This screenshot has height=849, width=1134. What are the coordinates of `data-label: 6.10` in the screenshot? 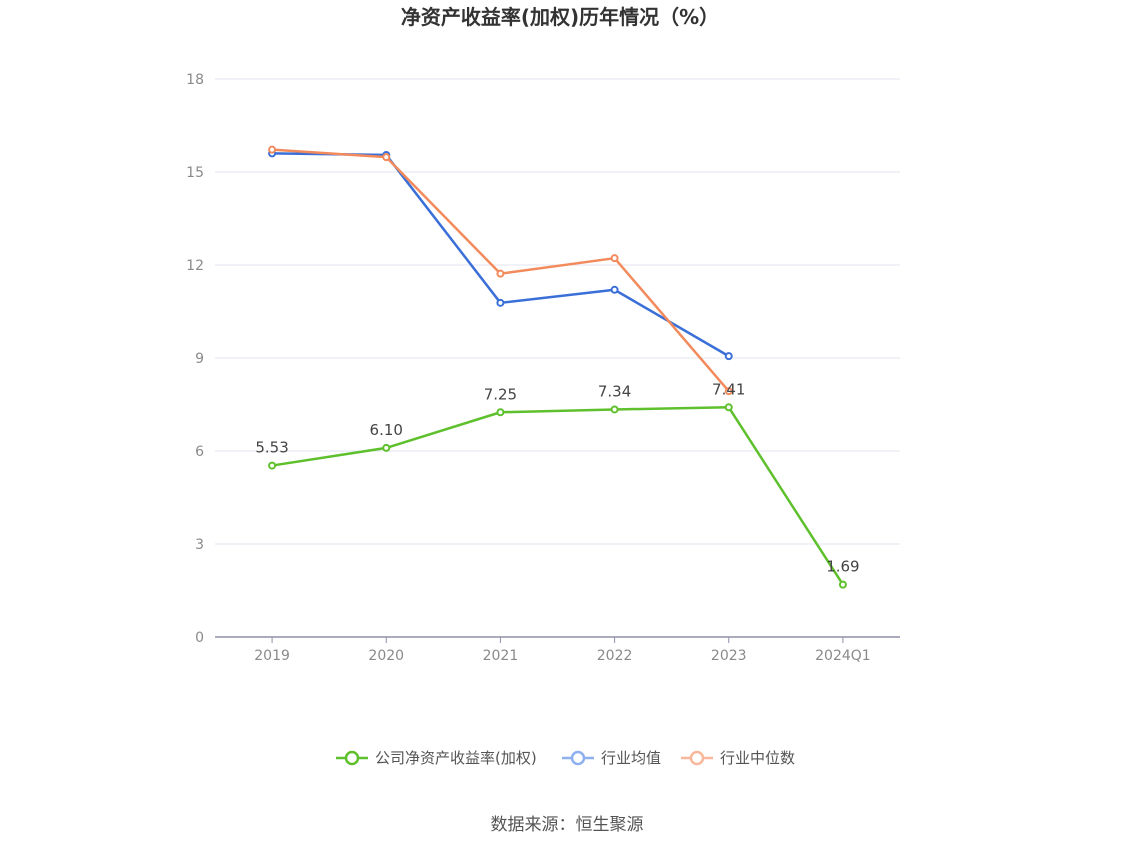 It's located at (386, 430).